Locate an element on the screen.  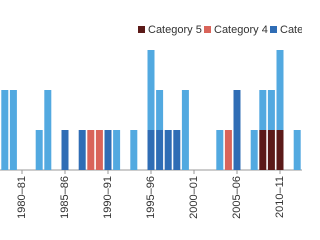
x-tick-label: 2005–06 is located at coordinates (237, 197).